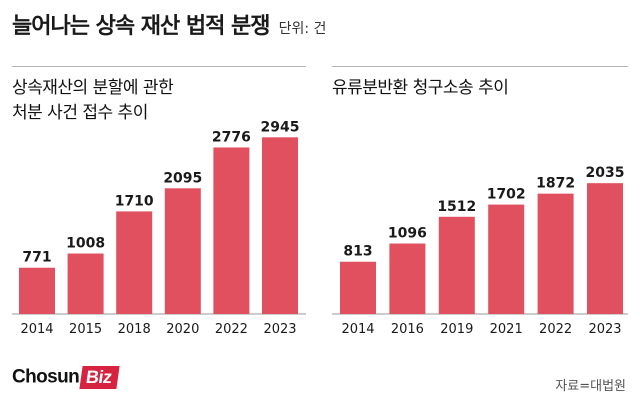 Image resolution: width=640 pixels, height=413 pixels. I want to click on header: 늘어나는 상속 재산 법적 분쟁 단위: 건, so click(169, 24).